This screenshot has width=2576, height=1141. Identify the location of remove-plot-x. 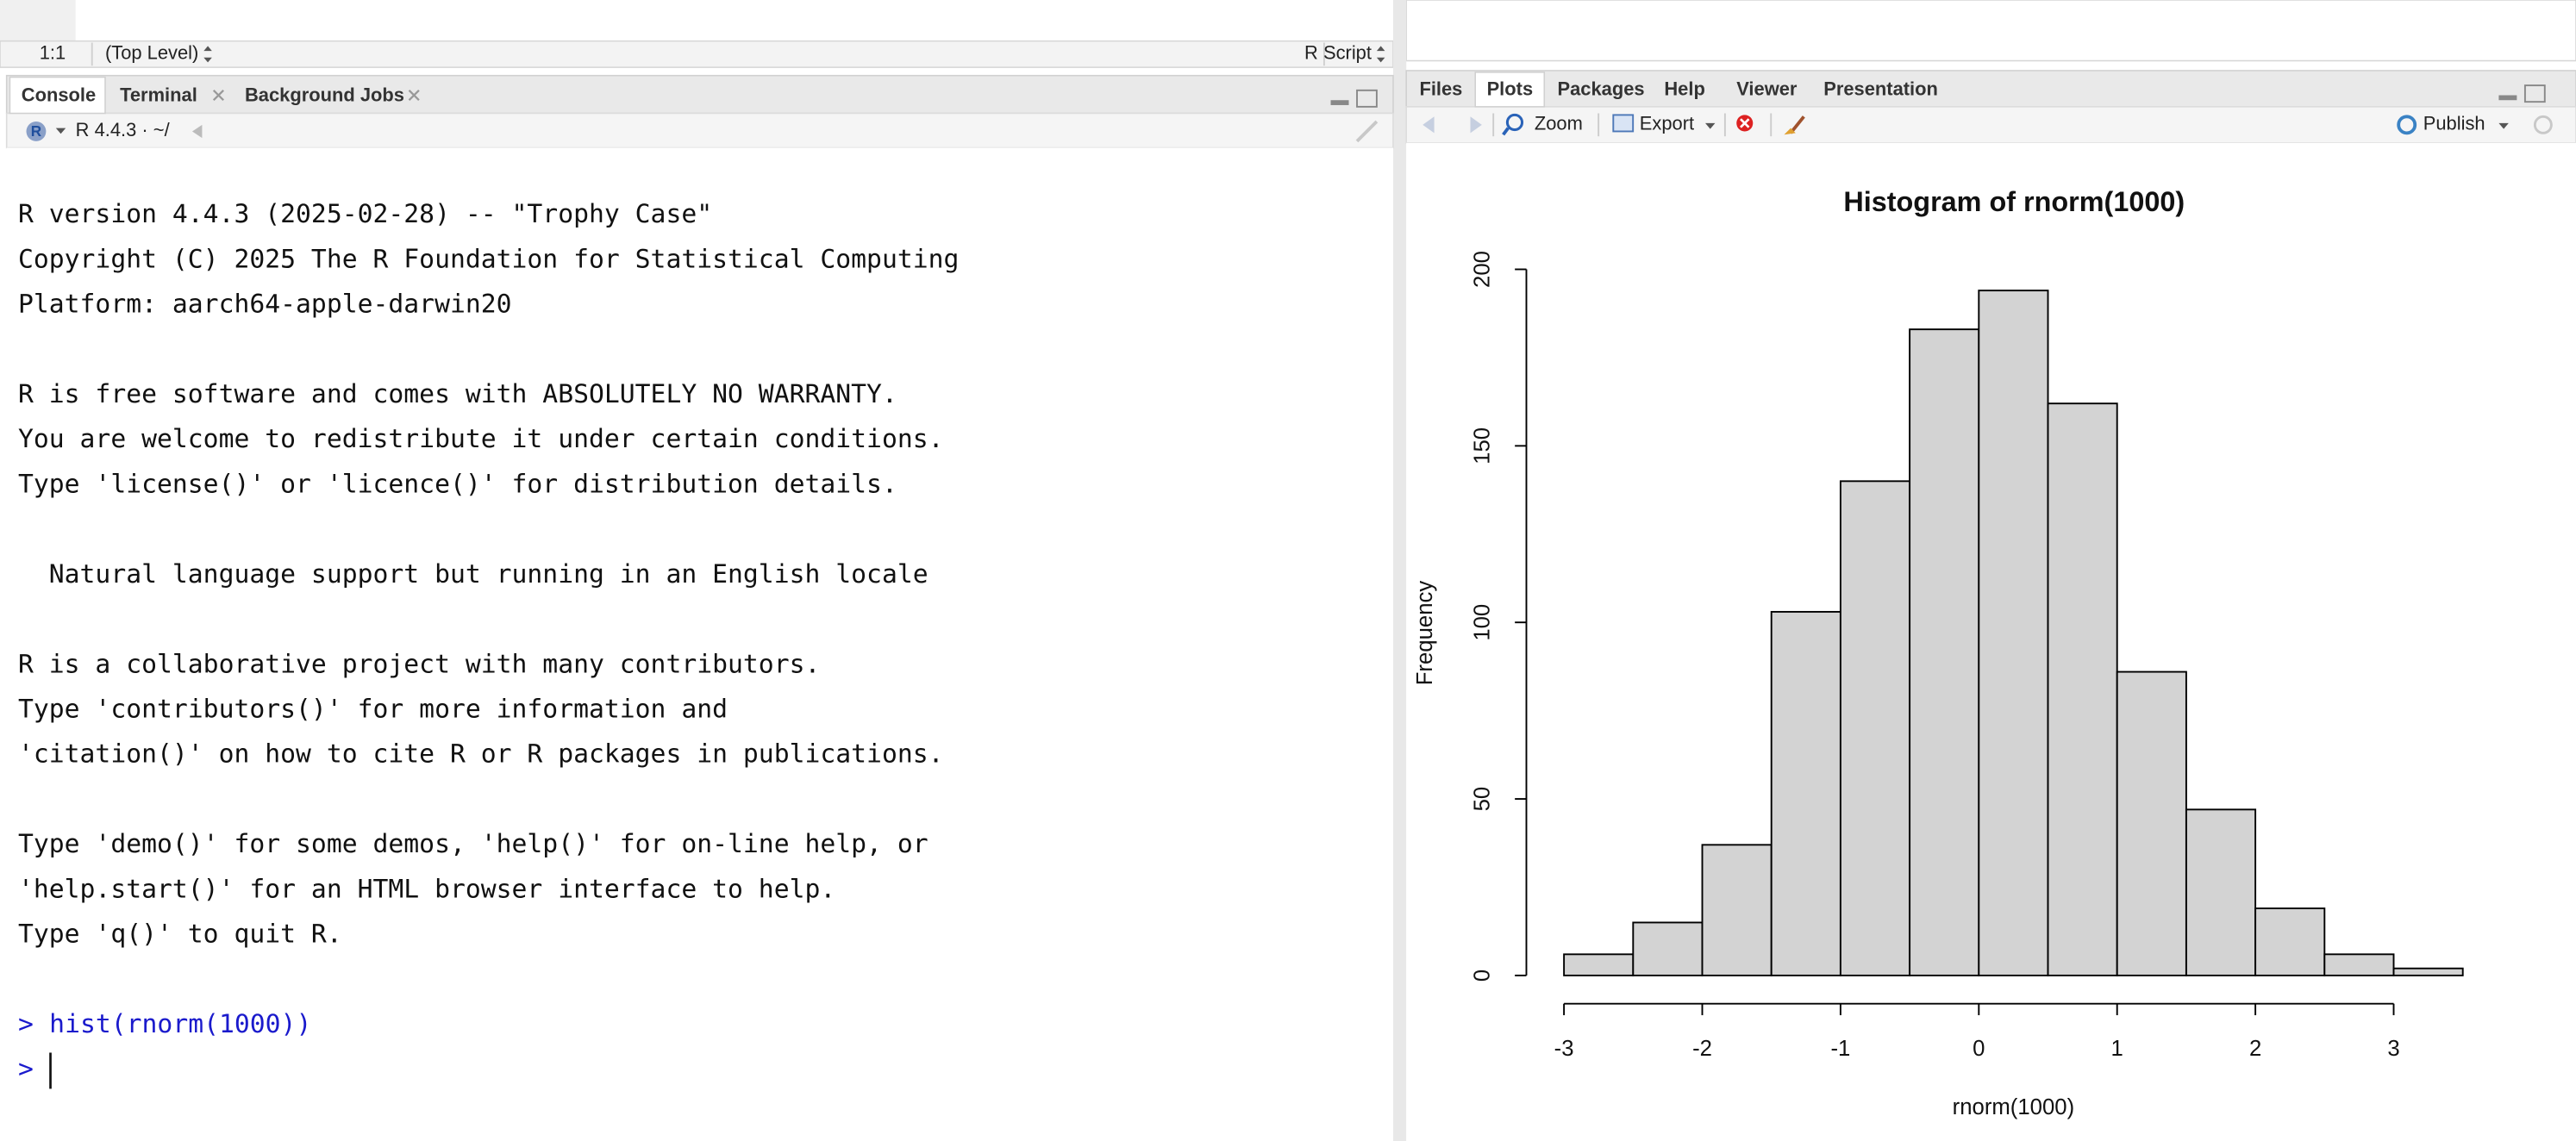
(1745, 123).